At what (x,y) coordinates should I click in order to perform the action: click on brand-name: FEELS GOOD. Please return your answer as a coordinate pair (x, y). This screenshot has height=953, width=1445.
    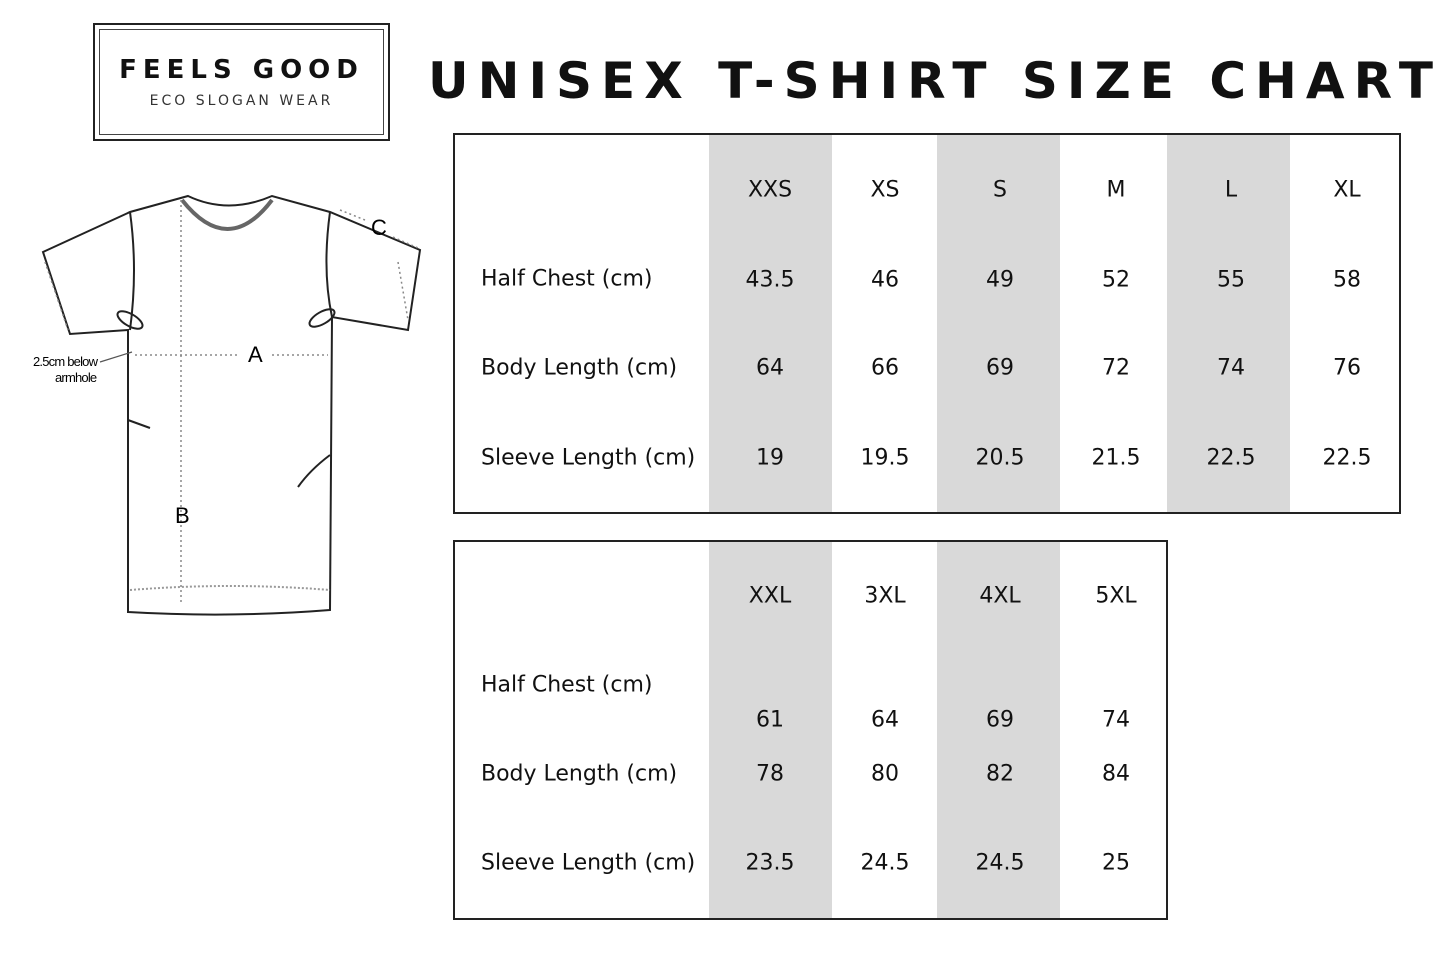
    Looking at the image, I should click on (241, 70).